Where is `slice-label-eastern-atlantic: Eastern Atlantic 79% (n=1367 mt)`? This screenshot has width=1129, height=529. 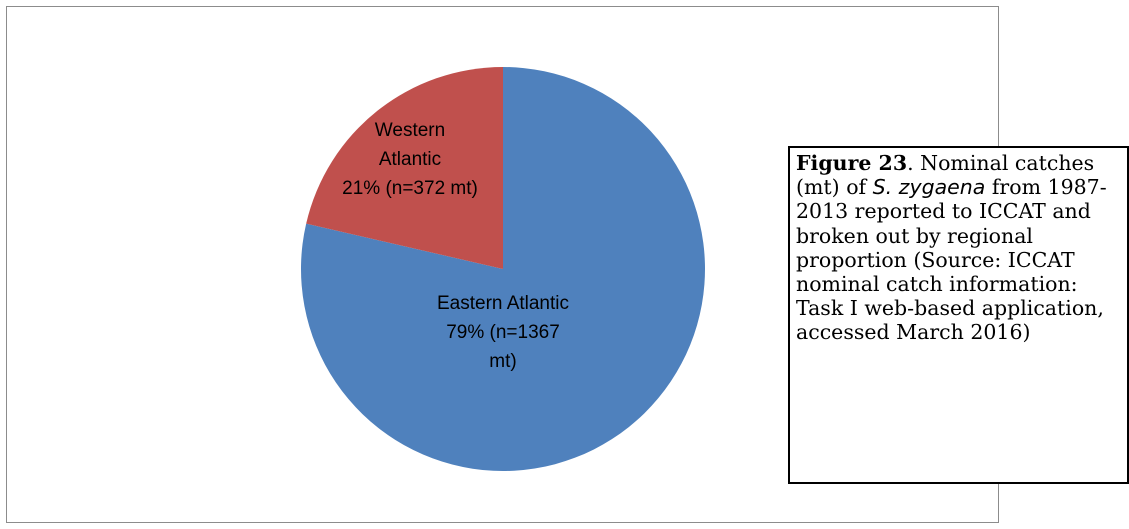 slice-label-eastern-atlantic: Eastern Atlantic 79% (n=1367 mt) is located at coordinates (503, 332).